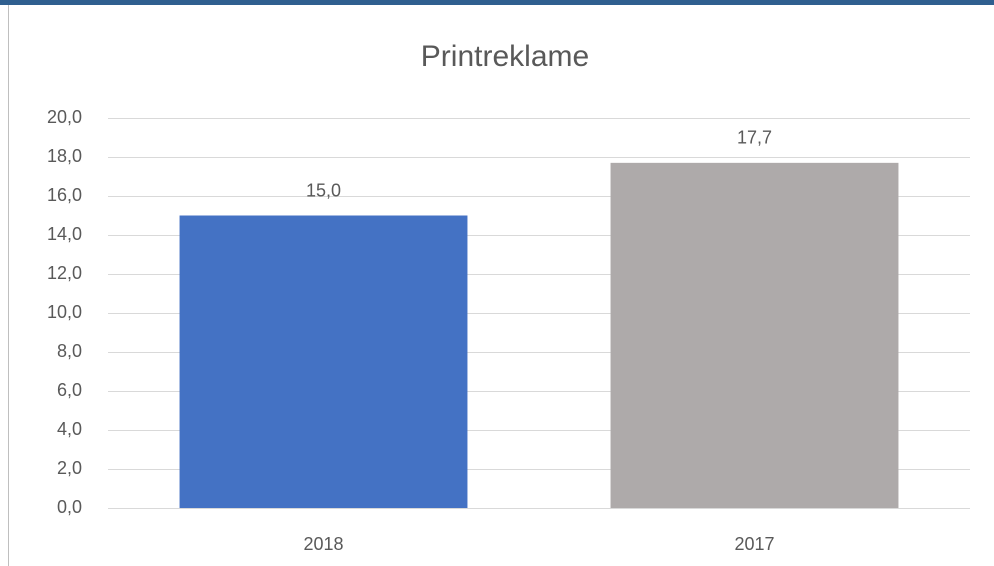  What do you see at coordinates (497, 2) in the screenshot?
I see `window-top-border` at bounding box center [497, 2].